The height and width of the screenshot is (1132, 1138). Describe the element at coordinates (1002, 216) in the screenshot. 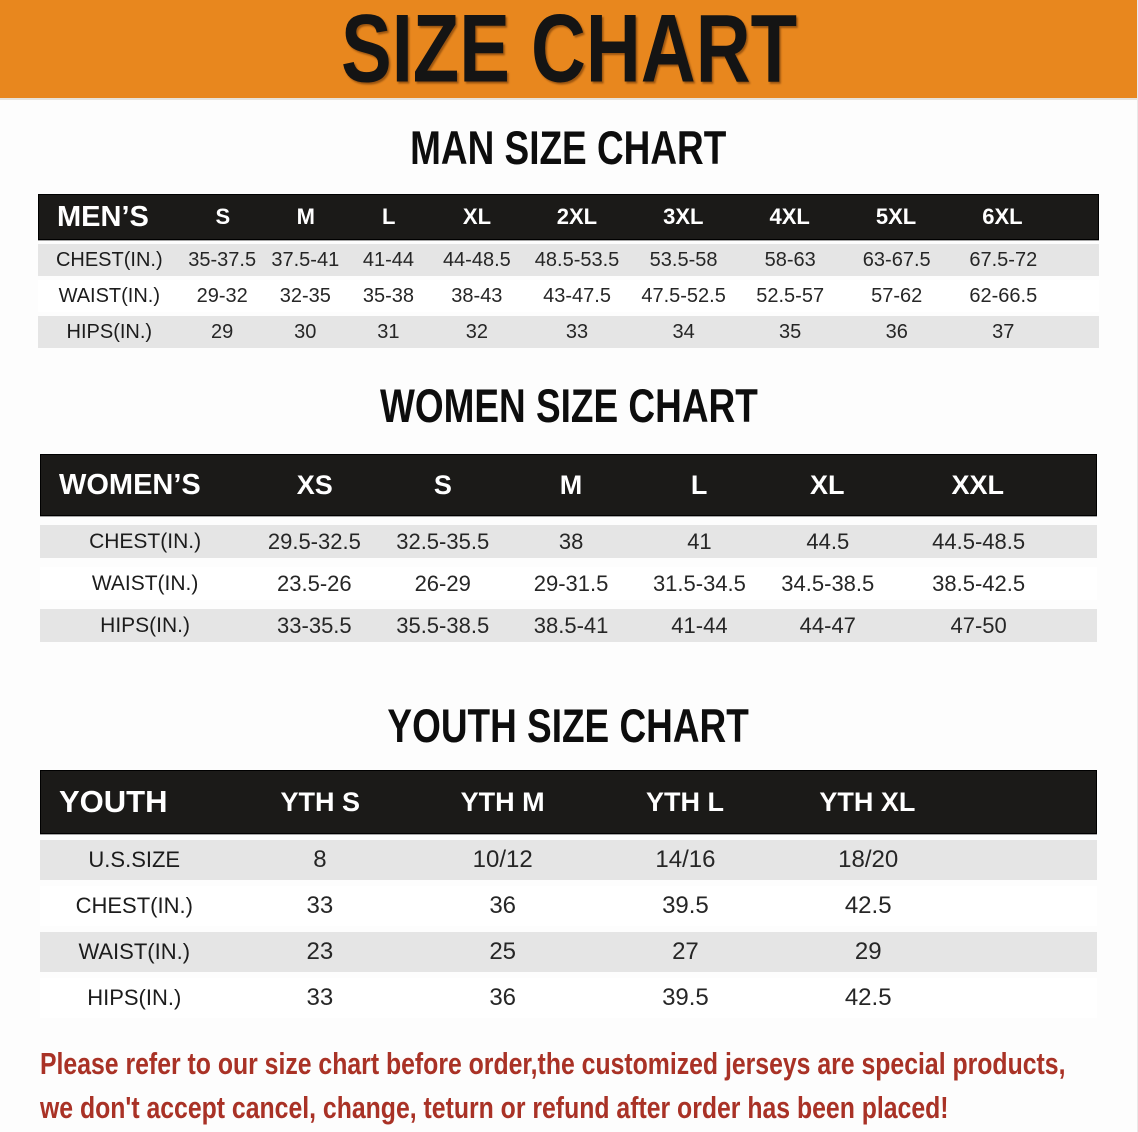

I see `size-column-header: 6XL` at that location.